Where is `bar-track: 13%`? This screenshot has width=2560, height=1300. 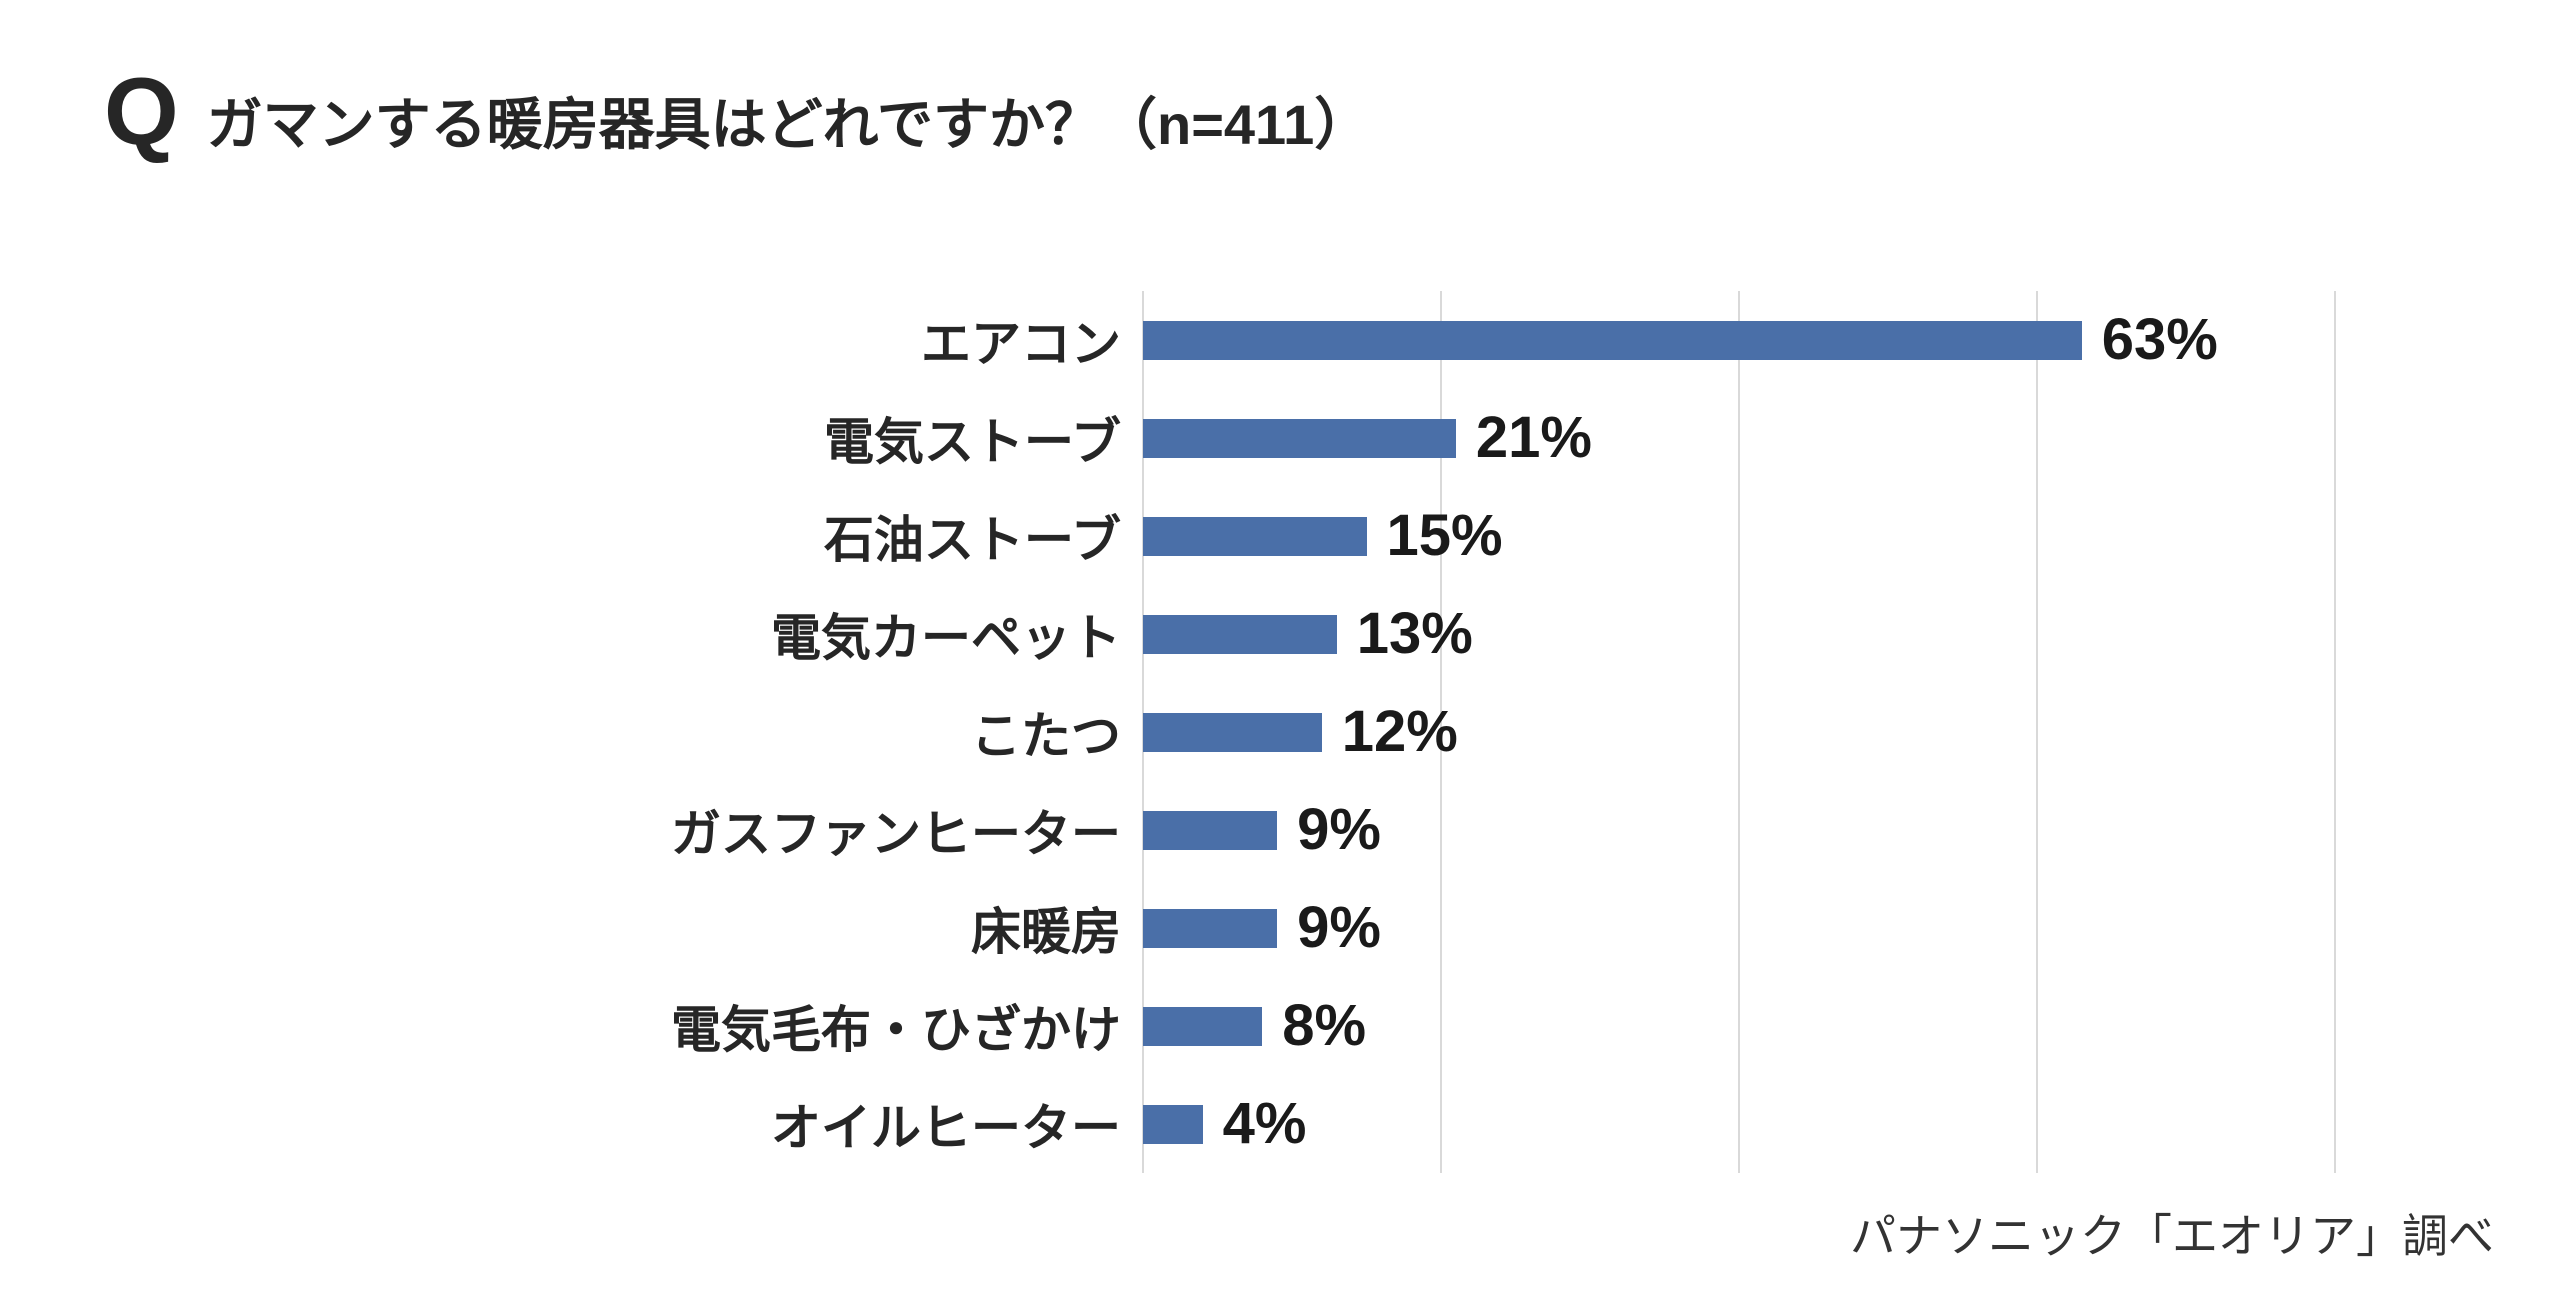
bar-track: 13% is located at coordinates (1739, 634).